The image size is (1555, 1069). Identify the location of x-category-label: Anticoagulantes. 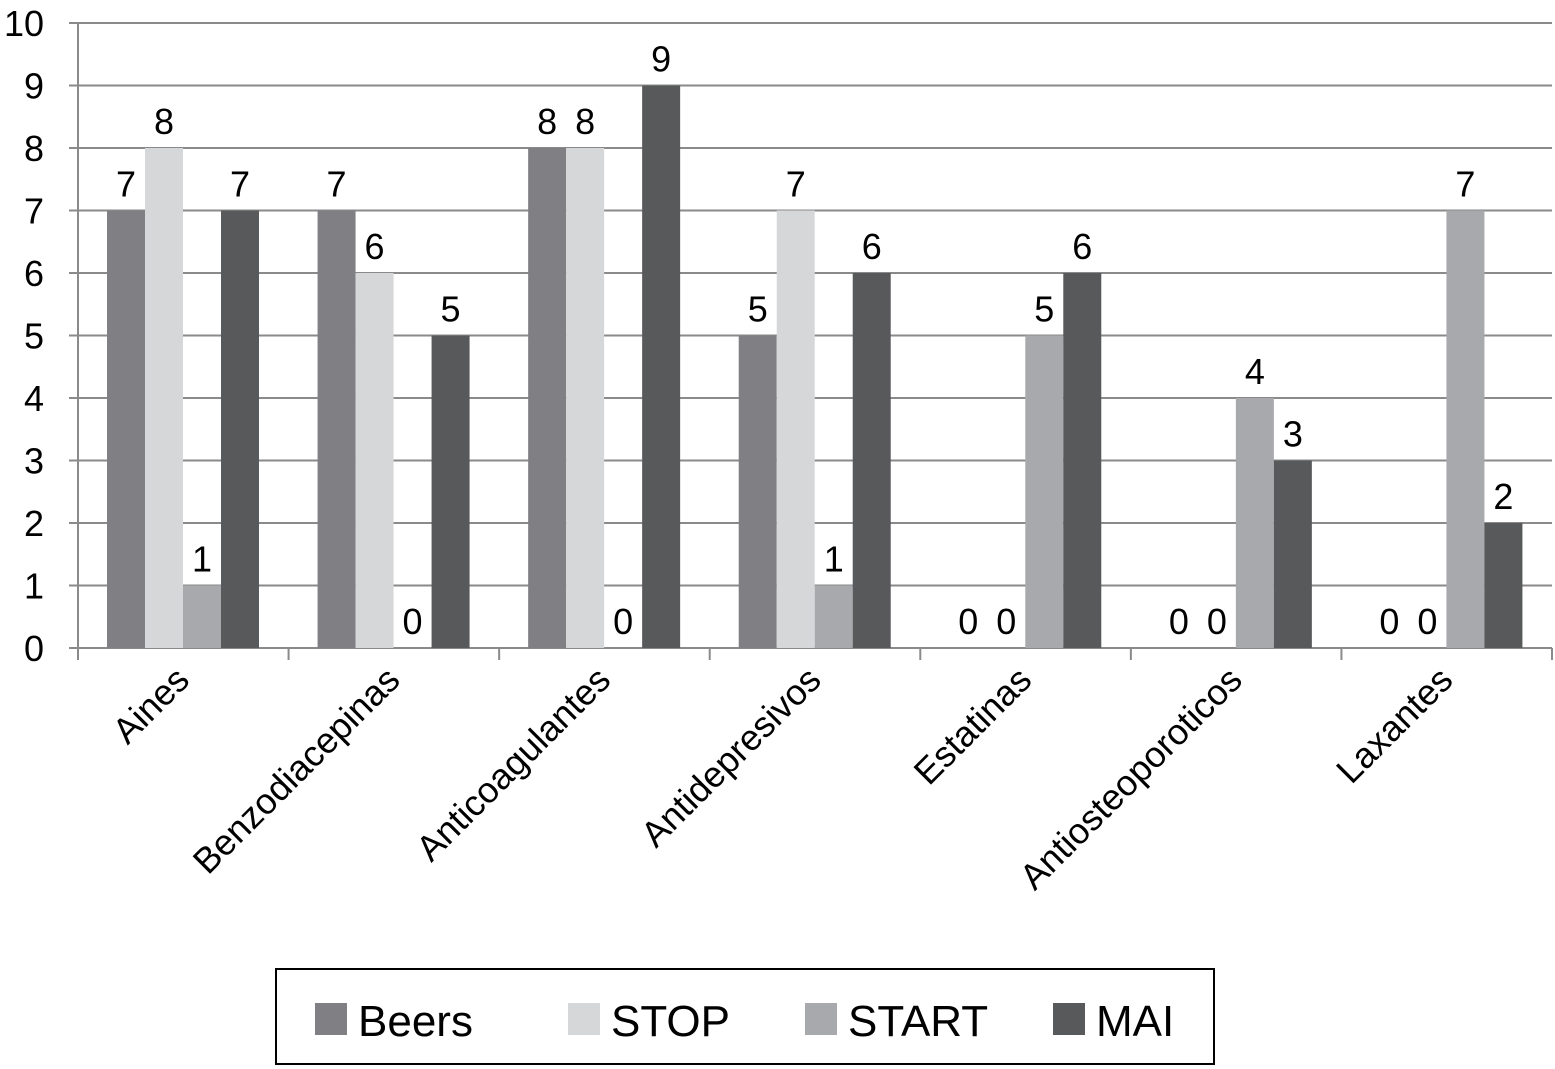
(513, 764).